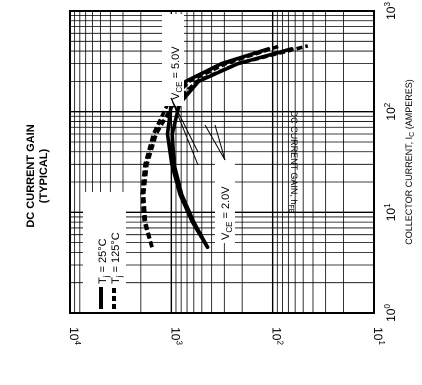 This screenshot has width=422, height=385. What do you see at coordinates (117, 258) in the screenshot?
I see `legend-label-125c: Tj = 125°C` at bounding box center [117, 258].